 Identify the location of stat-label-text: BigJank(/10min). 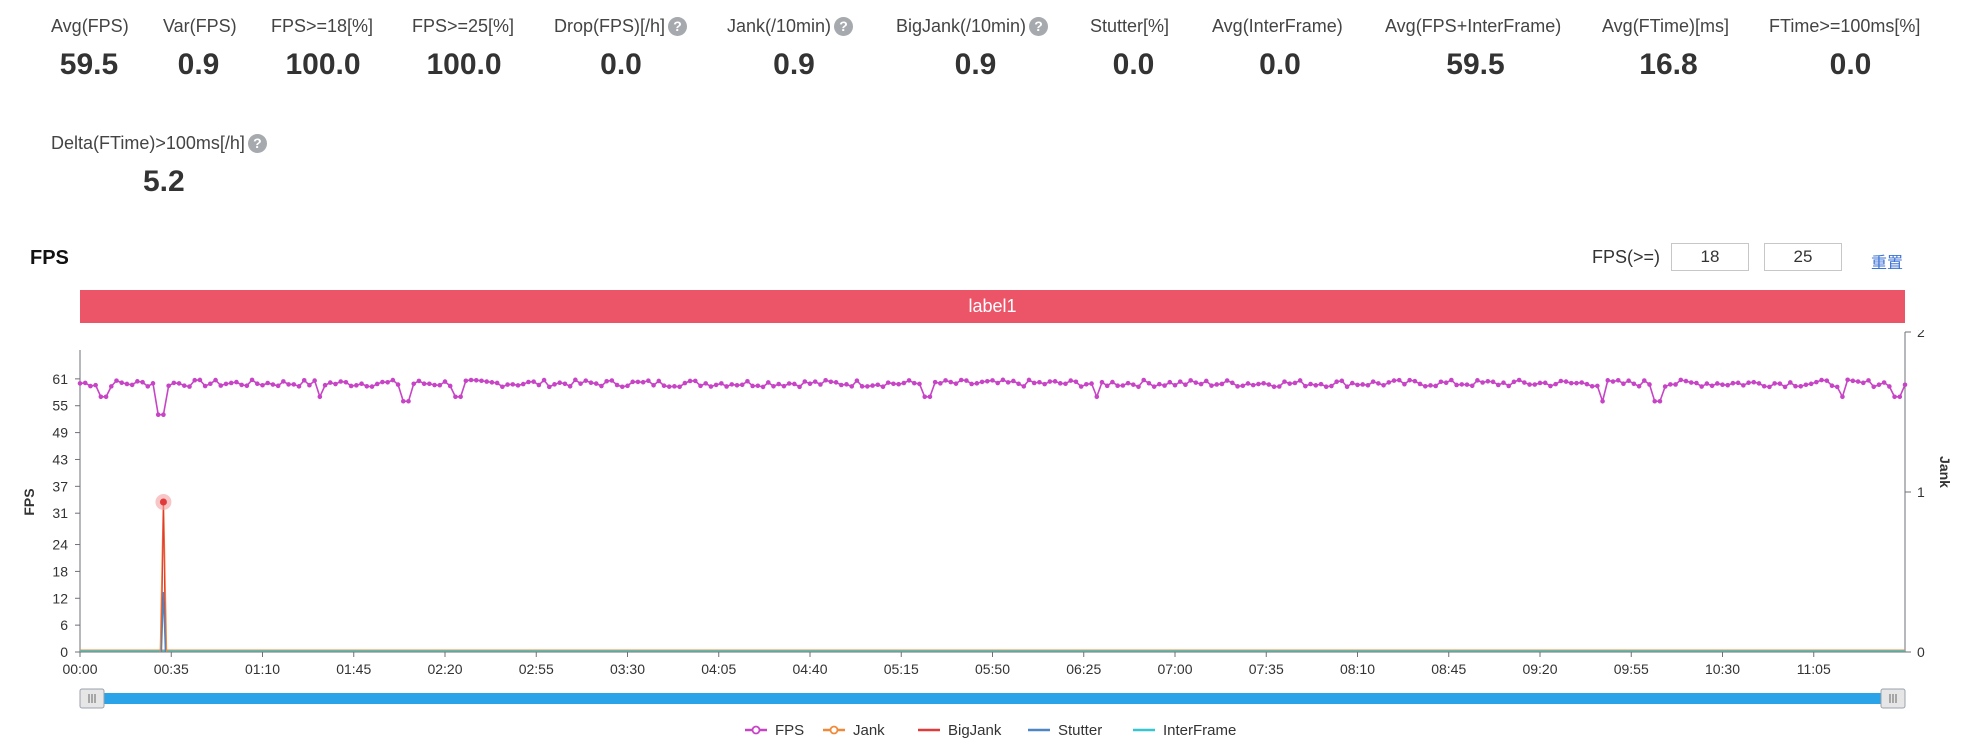
(961, 25).